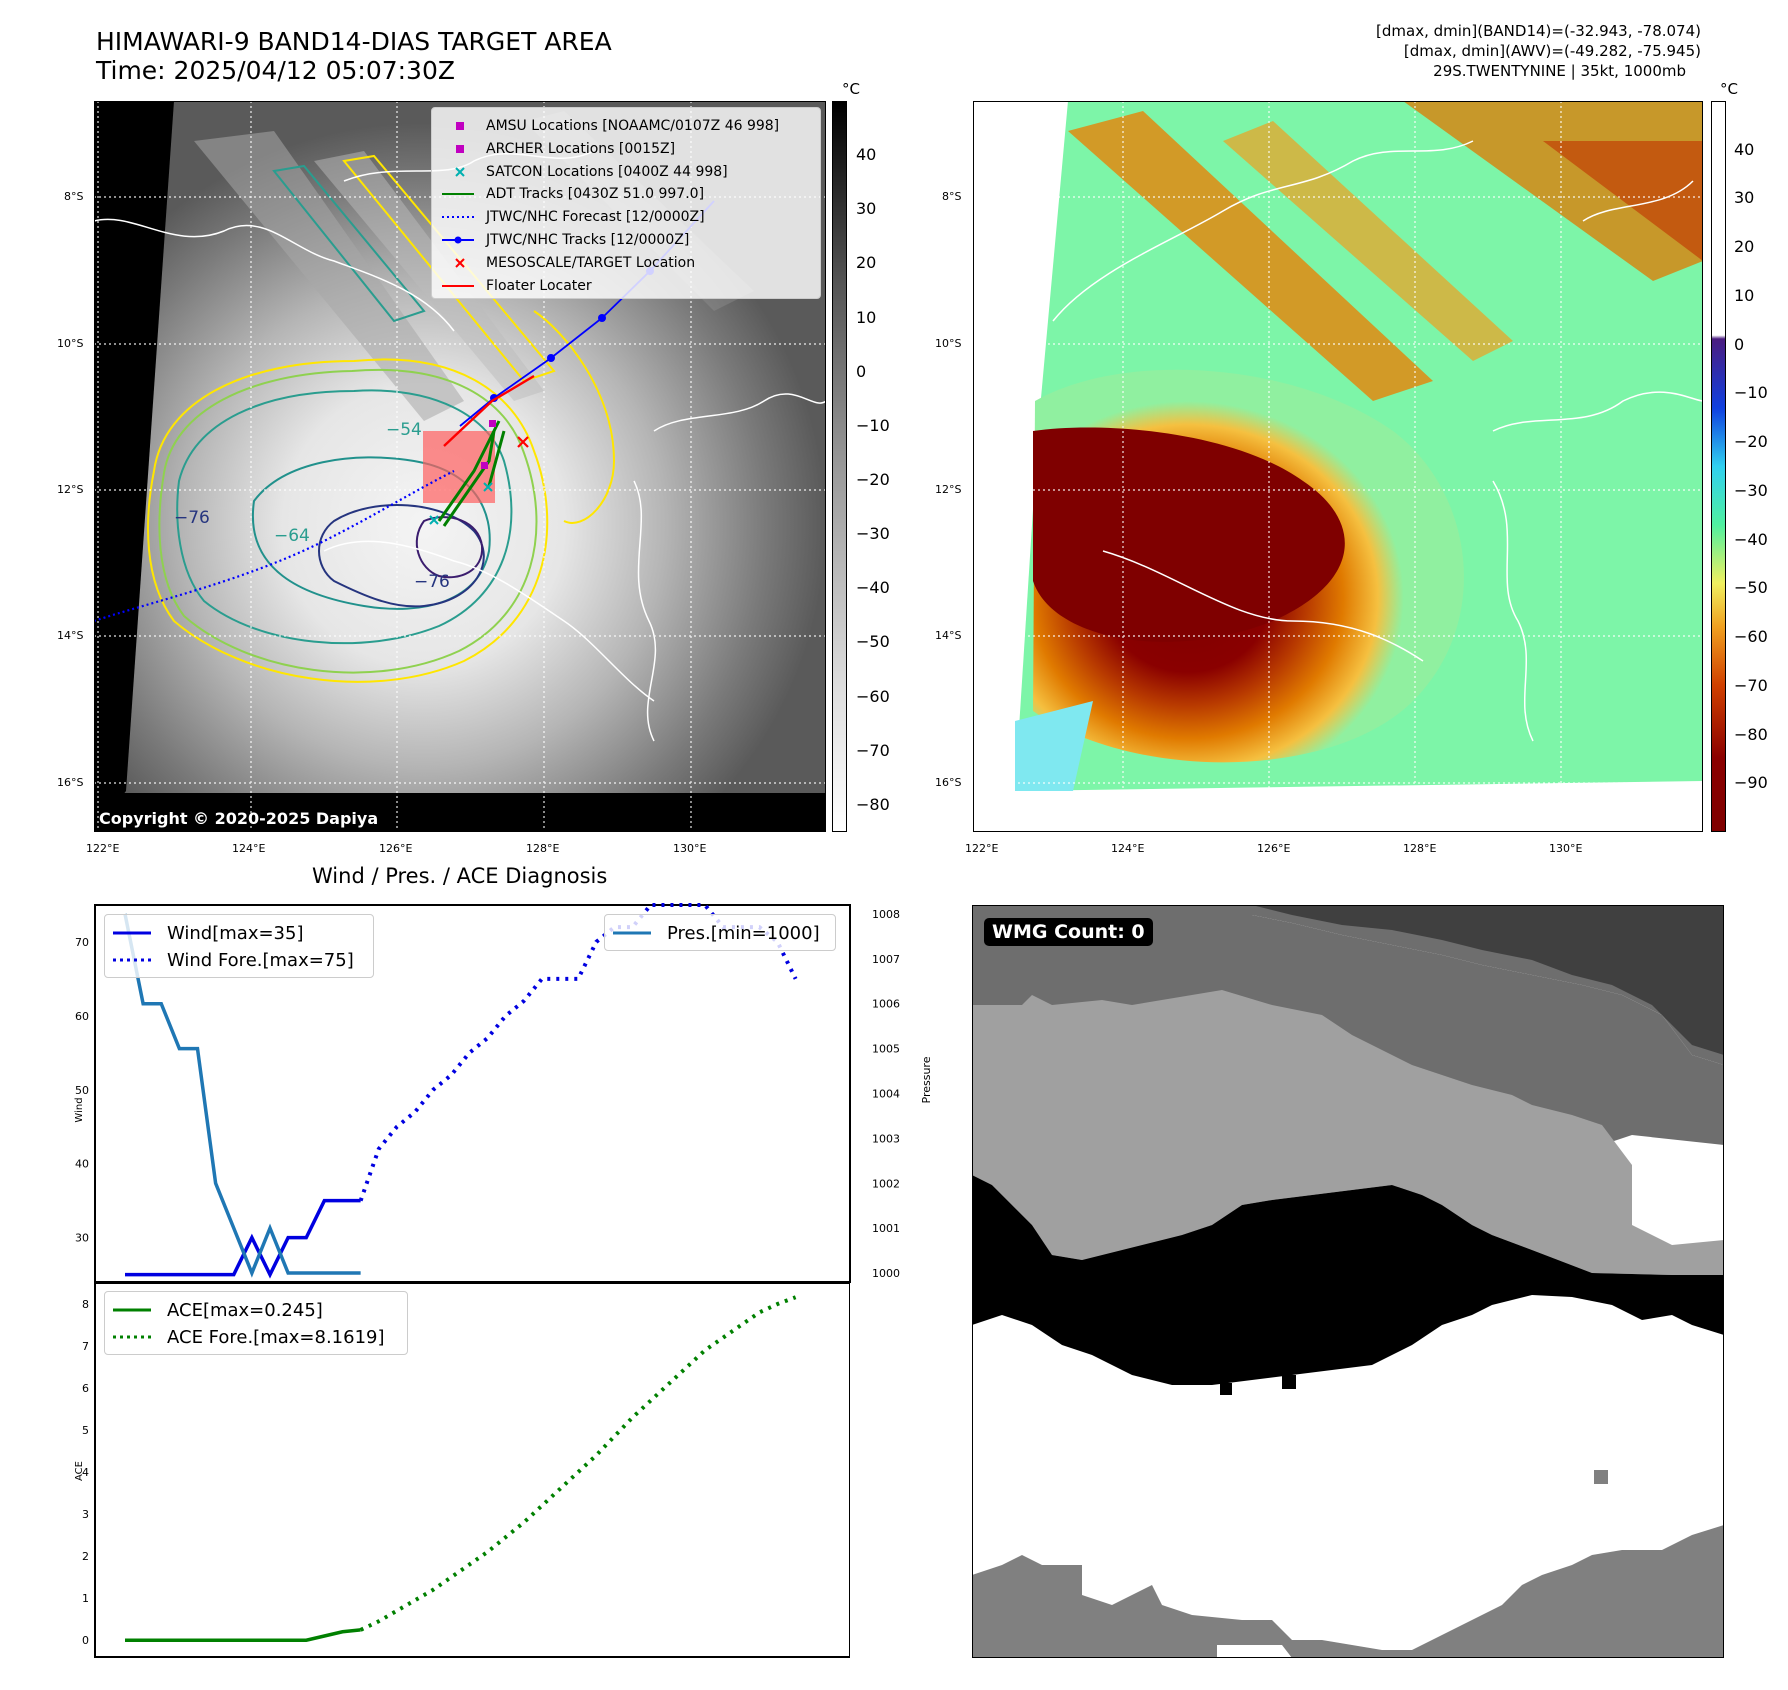 The image size is (1788, 1690). Describe the element at coordinates (238, 818) in the screenshot. I see `copyright-text: Copyright © 2020-2025 Dapiya` at that location.